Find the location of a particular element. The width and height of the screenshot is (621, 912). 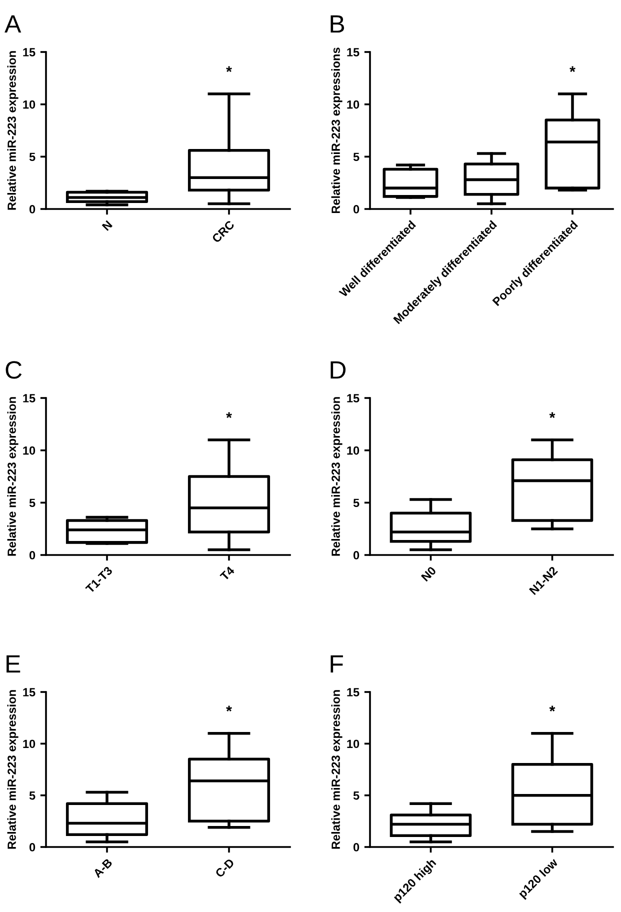

chart-title: D is located at coordinates (338, 370).